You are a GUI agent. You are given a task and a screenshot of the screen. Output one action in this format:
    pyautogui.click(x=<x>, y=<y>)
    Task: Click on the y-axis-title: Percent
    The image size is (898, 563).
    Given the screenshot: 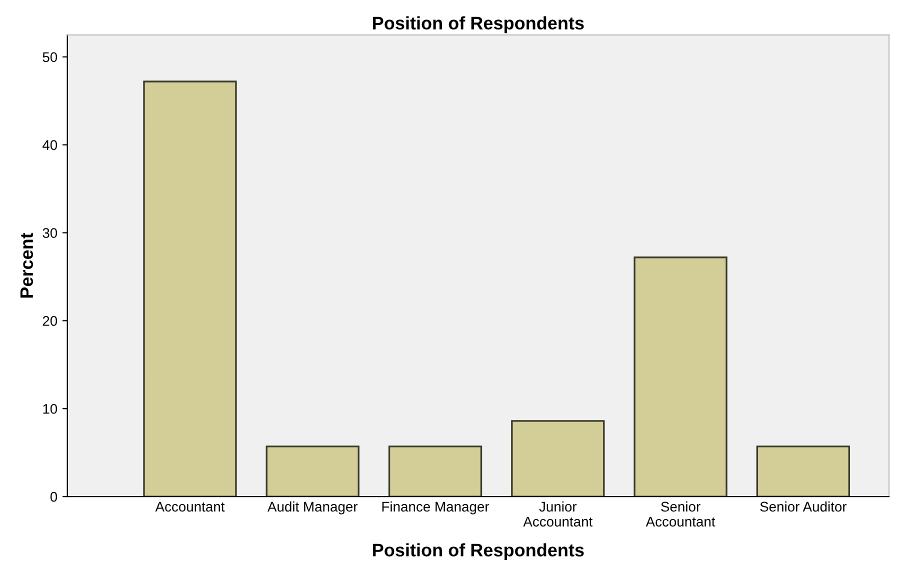 What is the action you would take?
    pyautogui.click(x=27, y=265)
    